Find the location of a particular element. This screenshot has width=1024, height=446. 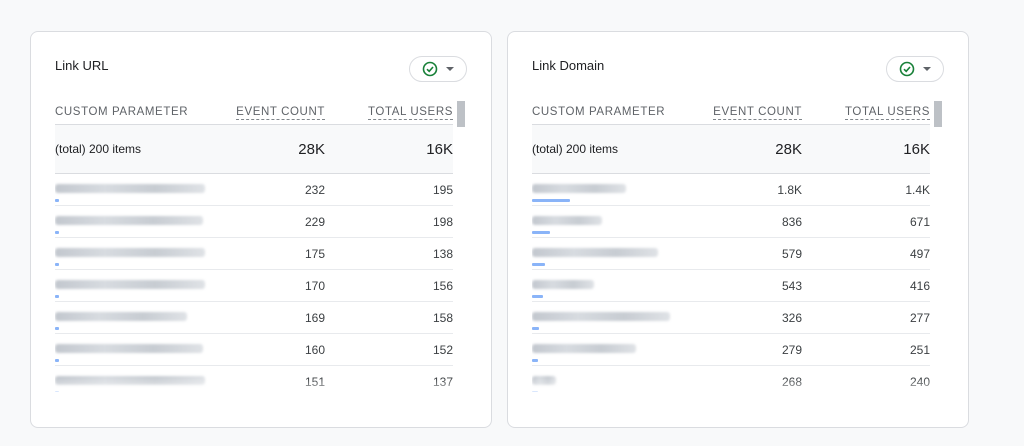

table-row: 170 156 is located at coordinates (254, 286).